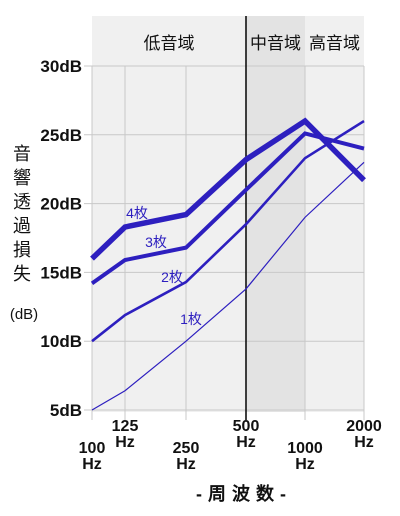 This screenshot has width=400, height=516. I want to click on band-3-label: 高音域, so click(334, 43).